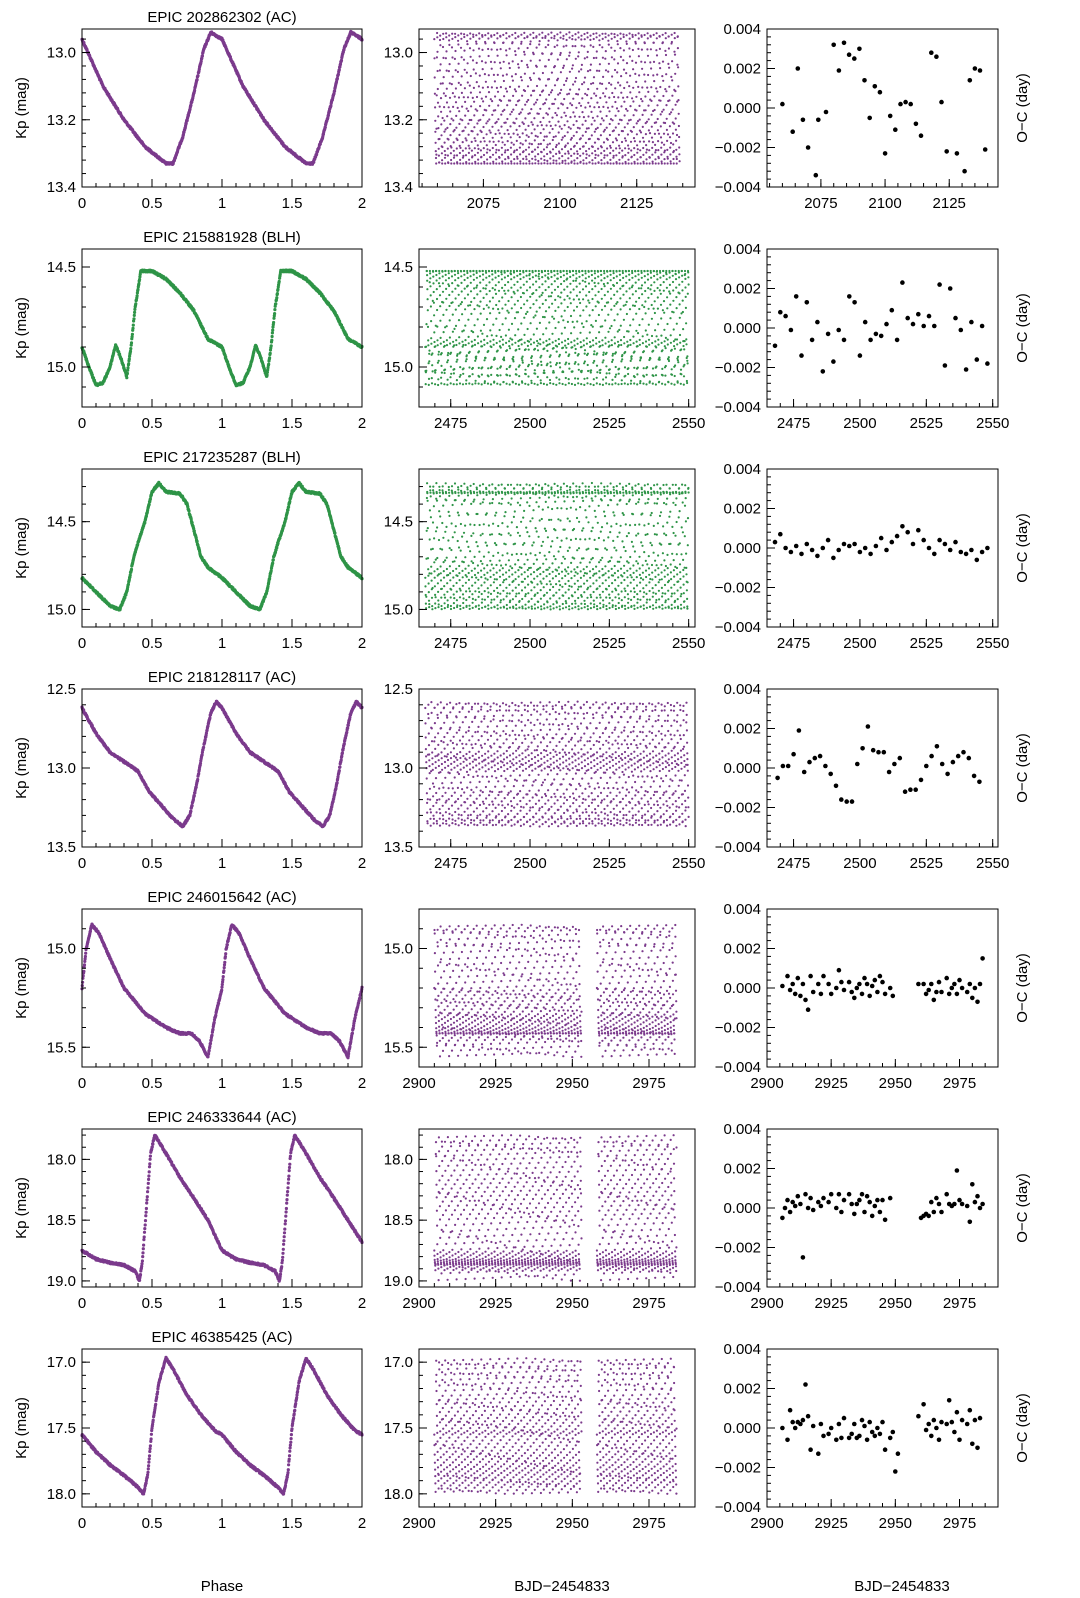 The image size is (1080, 1598). Describe the element at coordinates (274, 322) in the screenshot. I see `phase-point` at that location.